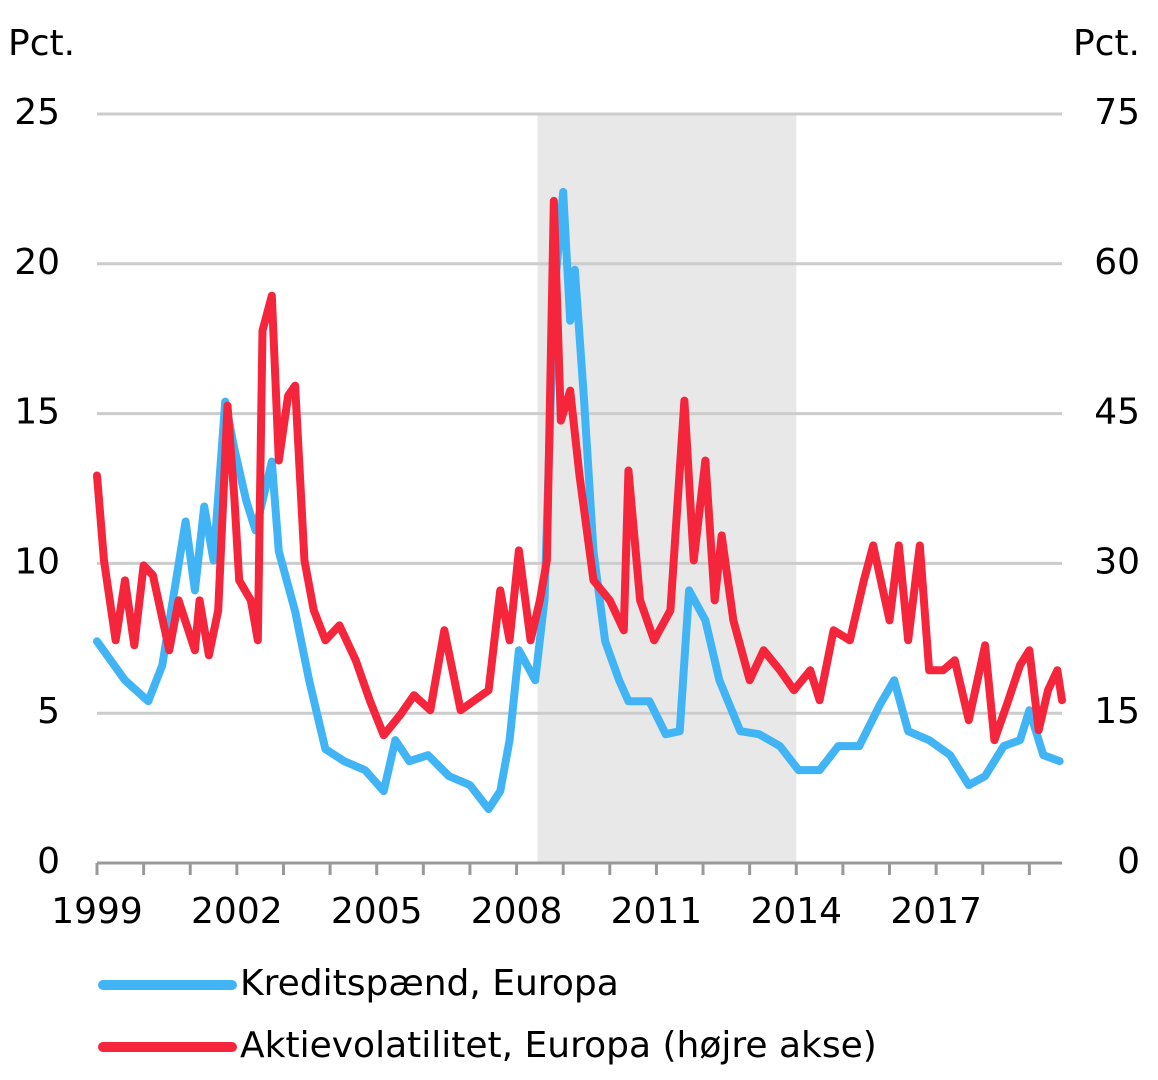  Describe the element at coordinates (37, 412) in the screenshot. I see `y-tick-label: 15` at that location.